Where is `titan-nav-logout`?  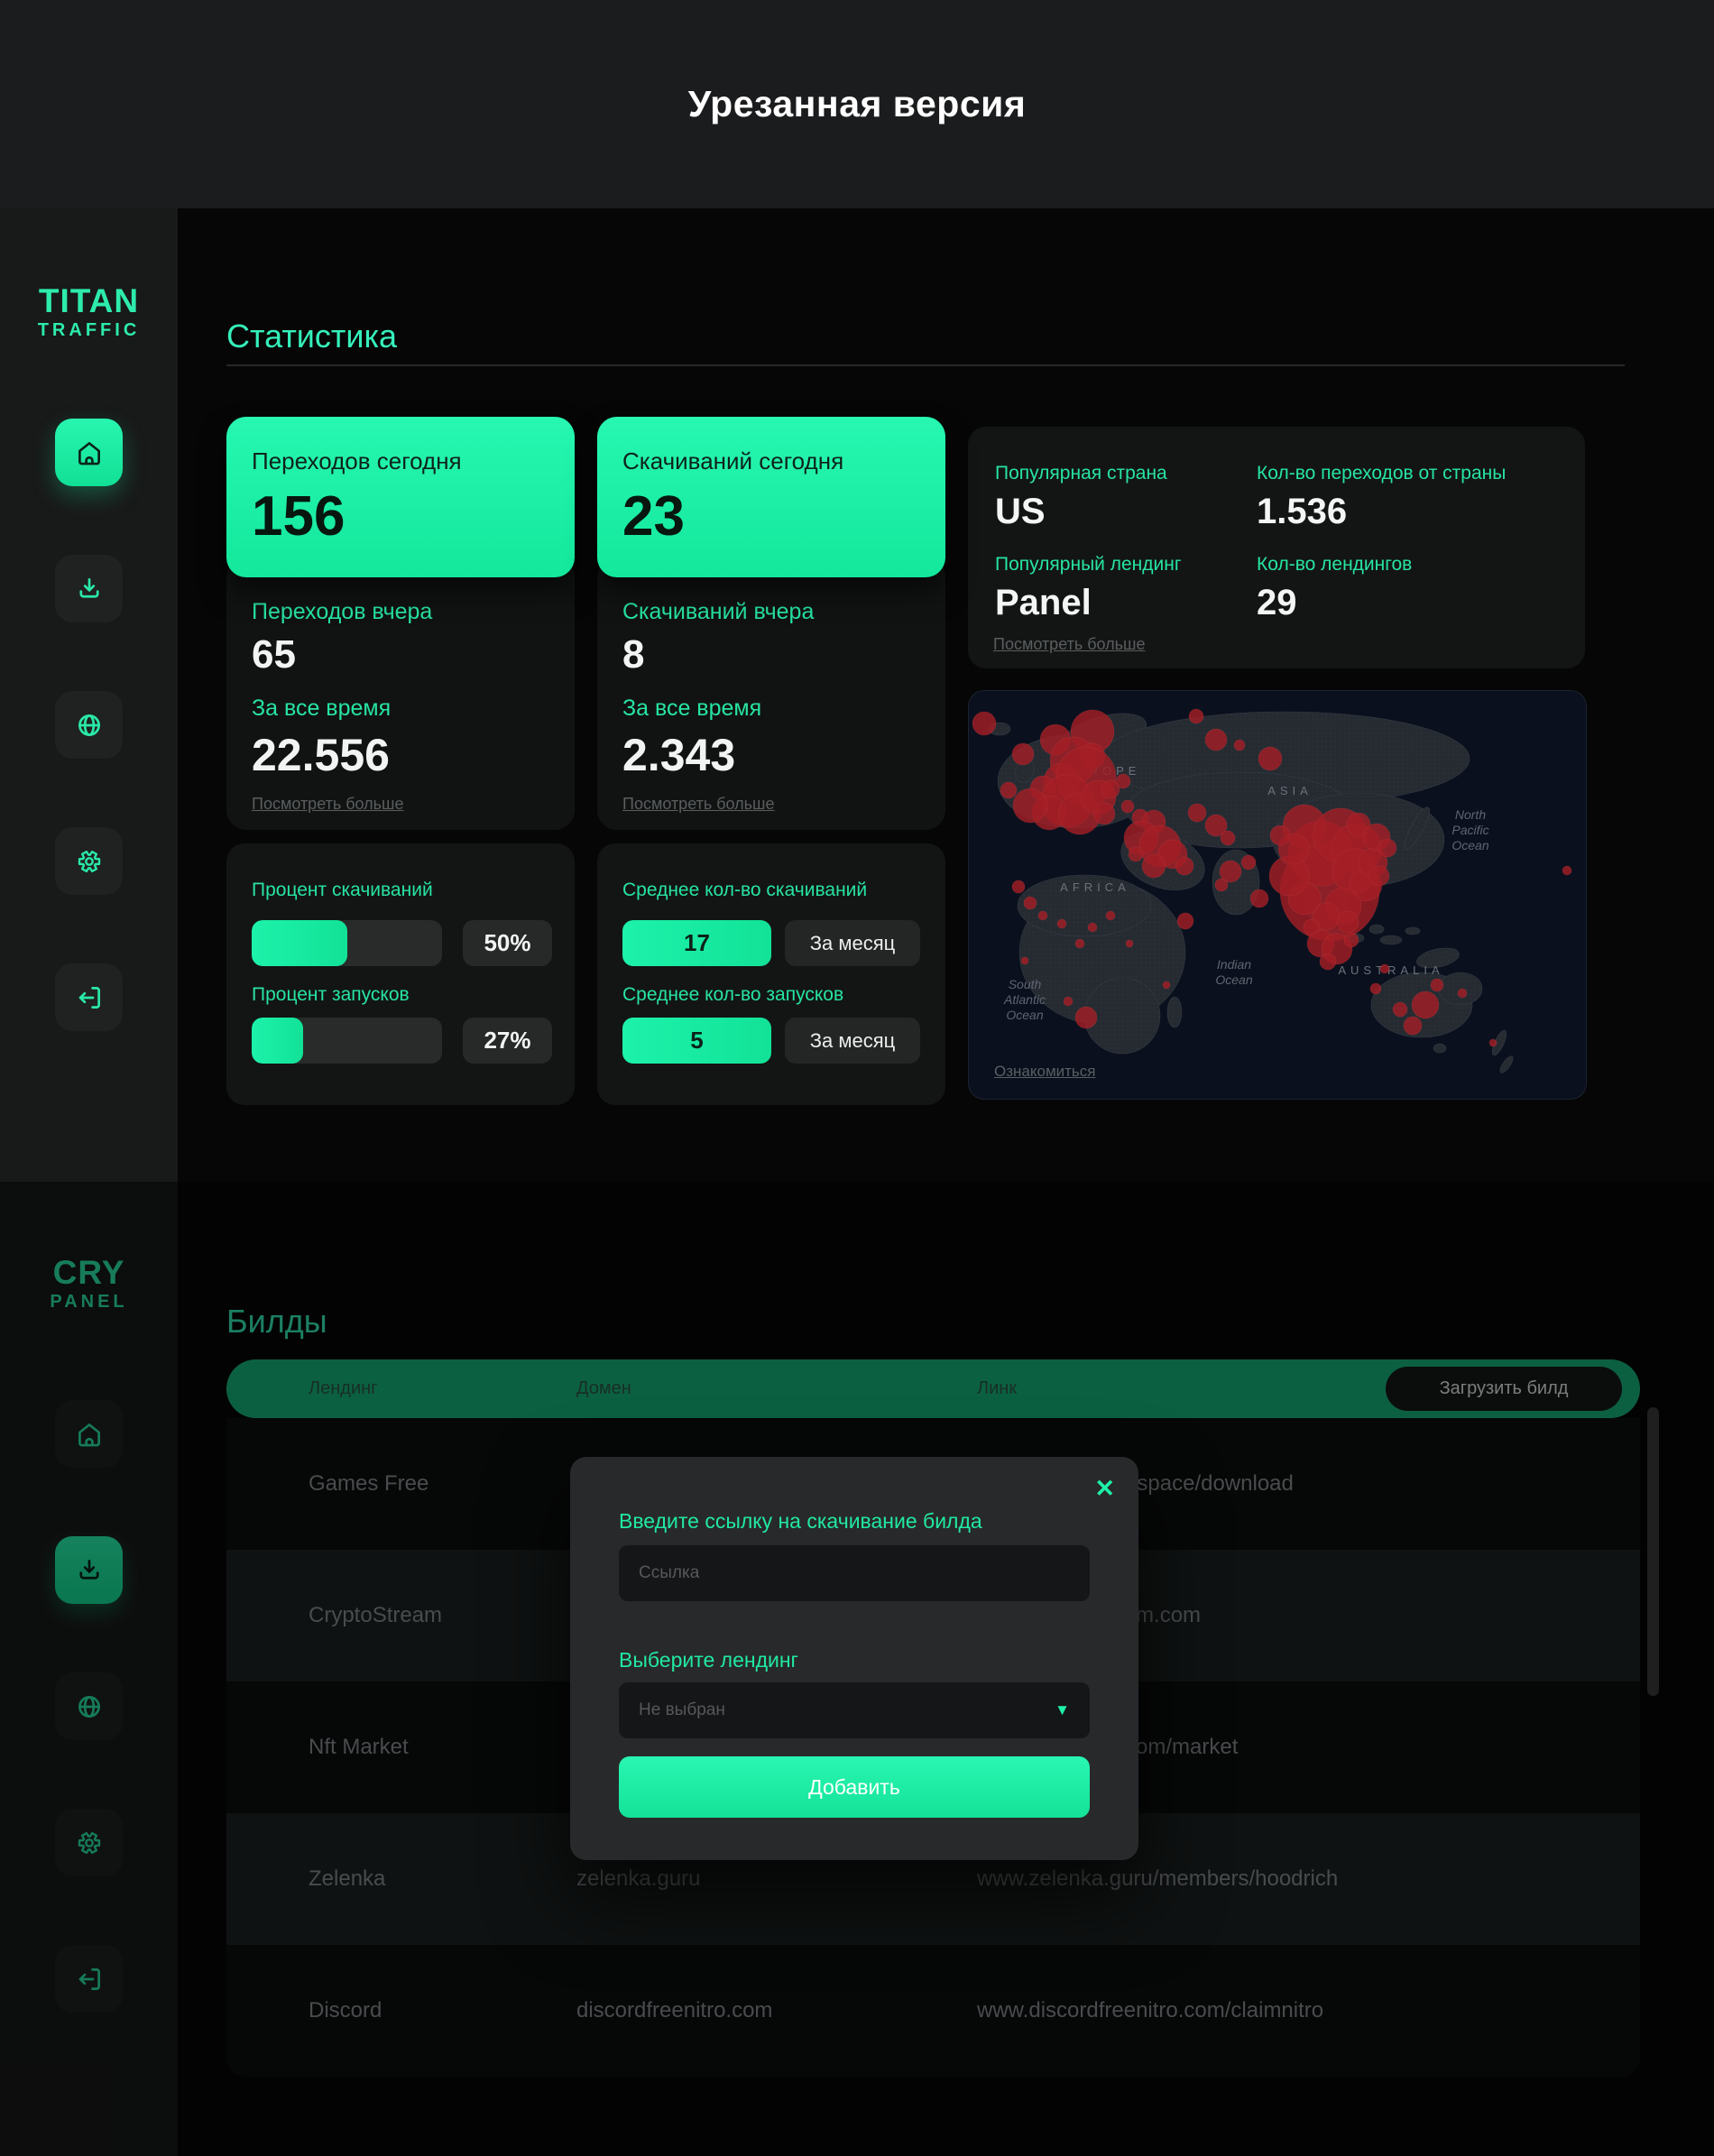 titan-nav-logout is located at coordinates (89, 997).